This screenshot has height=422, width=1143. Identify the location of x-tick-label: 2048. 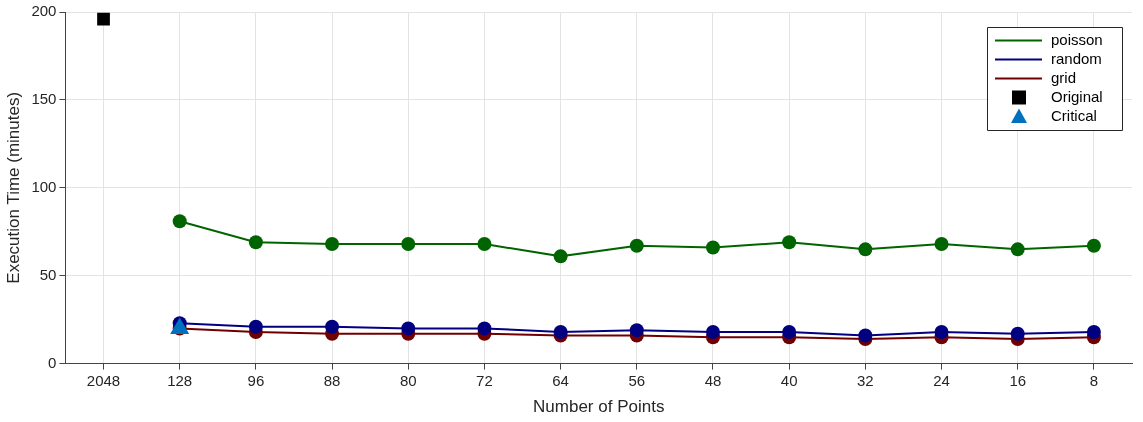
(103, 380).